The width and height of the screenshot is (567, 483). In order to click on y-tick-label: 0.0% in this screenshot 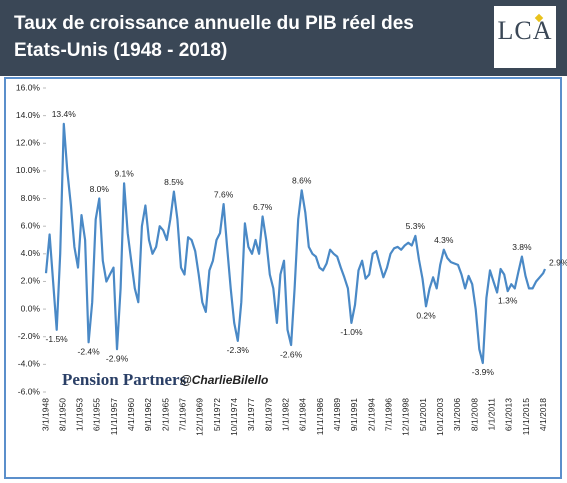, I will do `click(31, 308)`.